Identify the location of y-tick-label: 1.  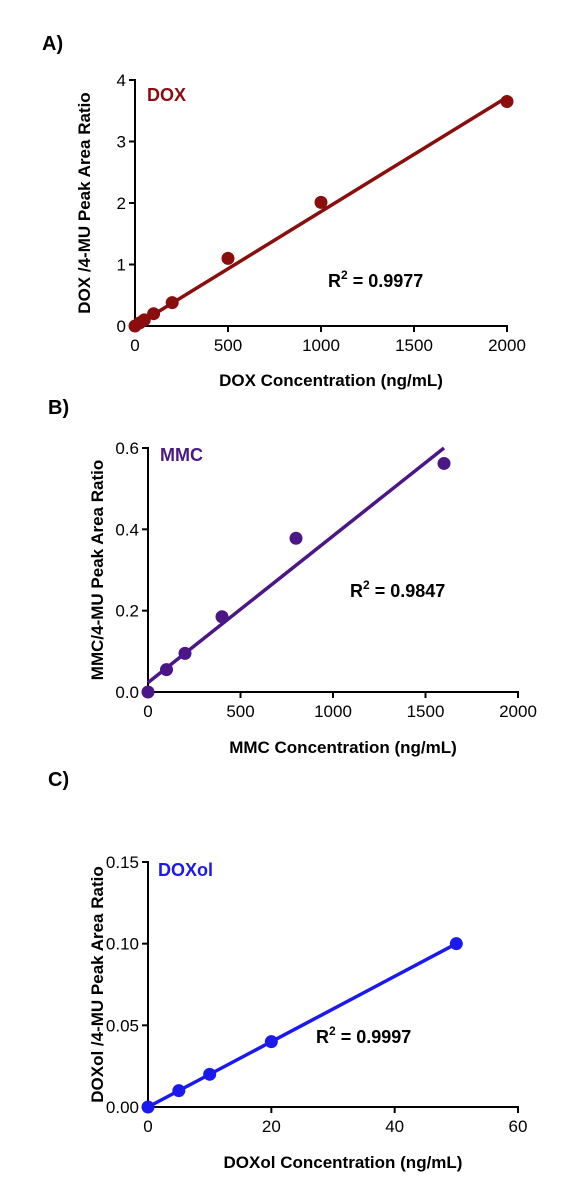
(121, 265).